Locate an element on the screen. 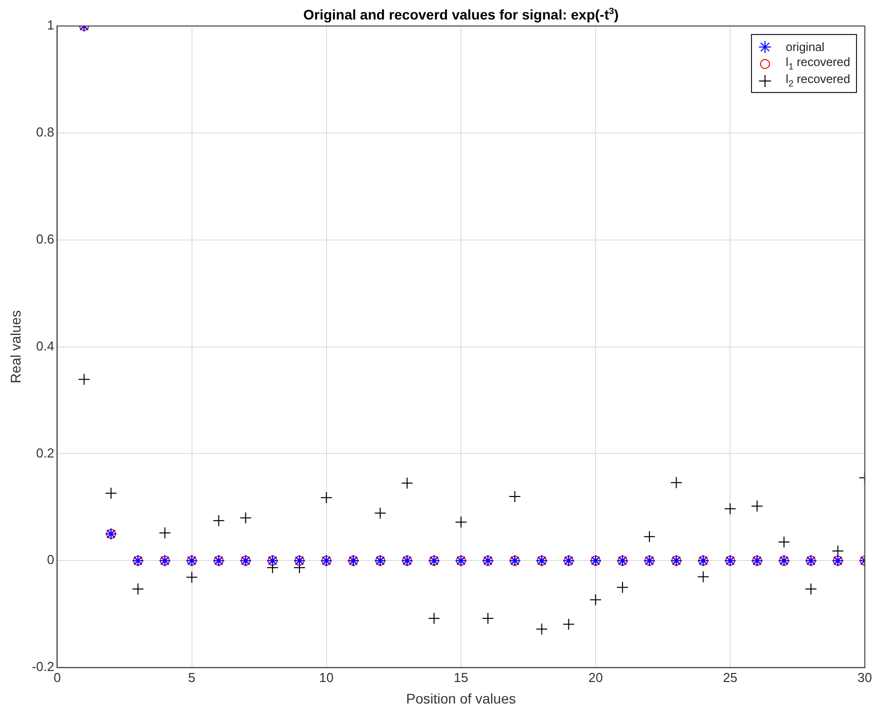  x-tick-label: 25 is located at coordinates (730, 677).